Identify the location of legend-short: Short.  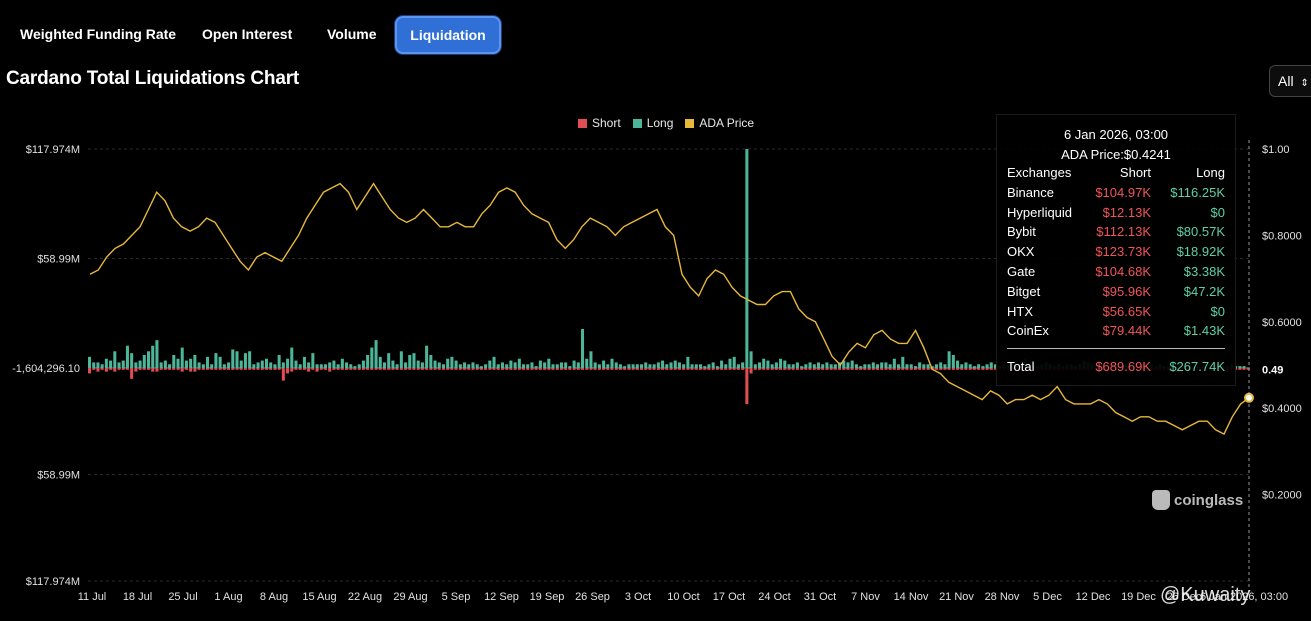
(599, 123).